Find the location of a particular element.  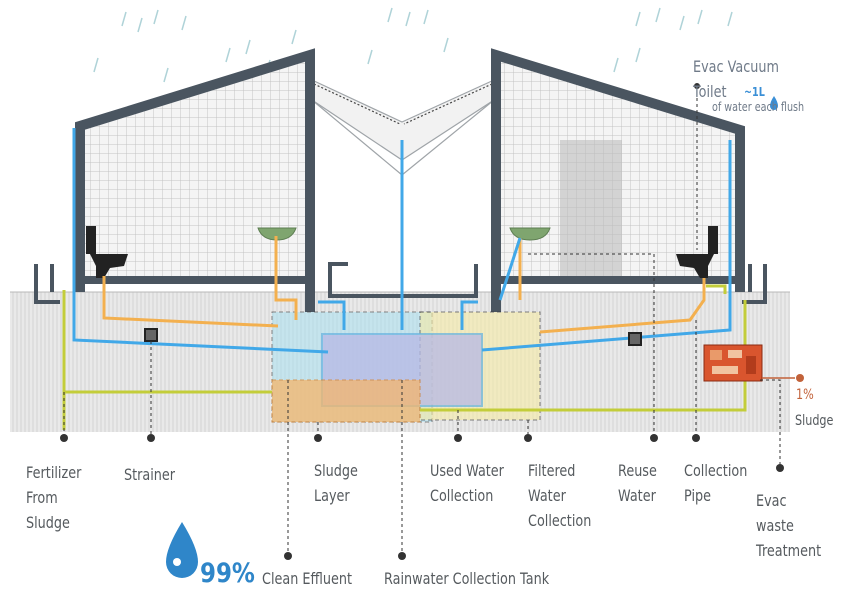

right-strainer is located at coordinates (635, 339).